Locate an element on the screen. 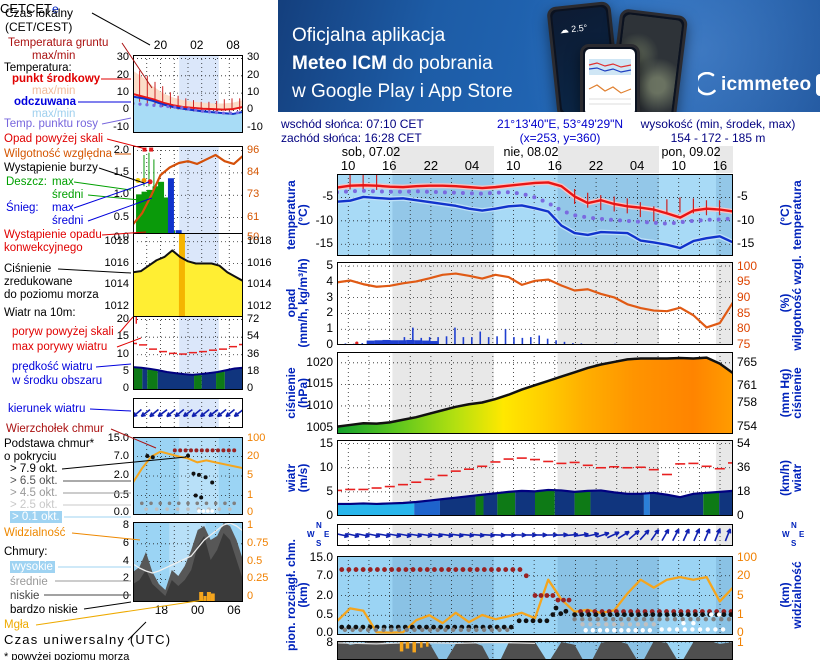 Image resolution: width=820 pixels, height=660 pixels. tick-label-opad-wilgotnosc-l: 5 is located at coordinates (329, 264).